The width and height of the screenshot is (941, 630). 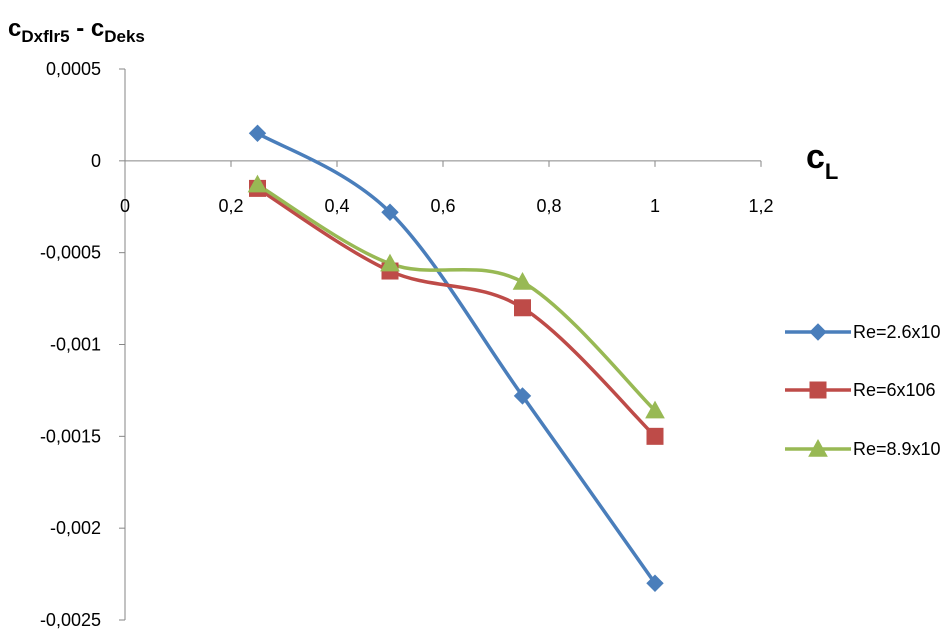 I want to click on y-tick-label: -0,001, so click(x=75, y=345).